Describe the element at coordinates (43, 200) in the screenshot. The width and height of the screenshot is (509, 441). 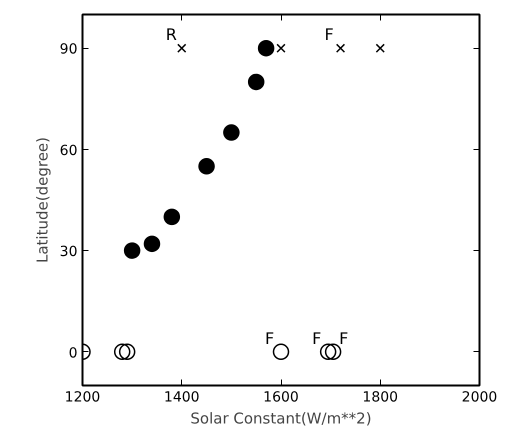
I see `y-axis-title: Latitude(degree)` at that location.